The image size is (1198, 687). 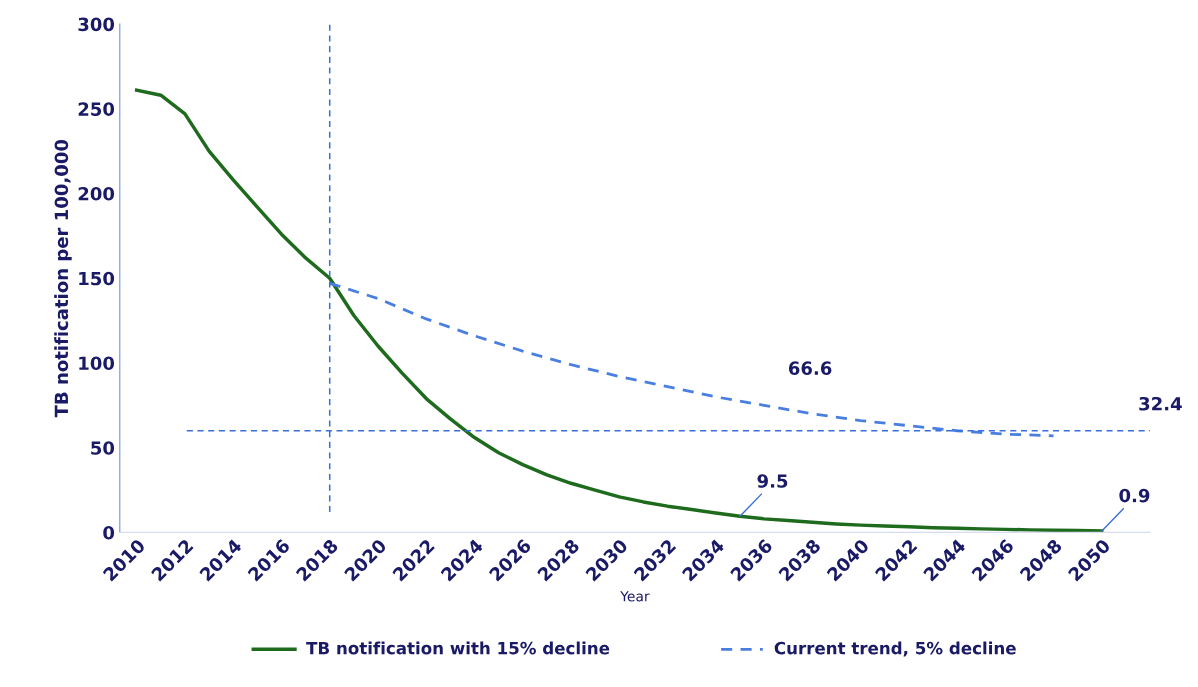 I want to click on legend-label: Current trend, 5% decline, so click(x=895, y=649).